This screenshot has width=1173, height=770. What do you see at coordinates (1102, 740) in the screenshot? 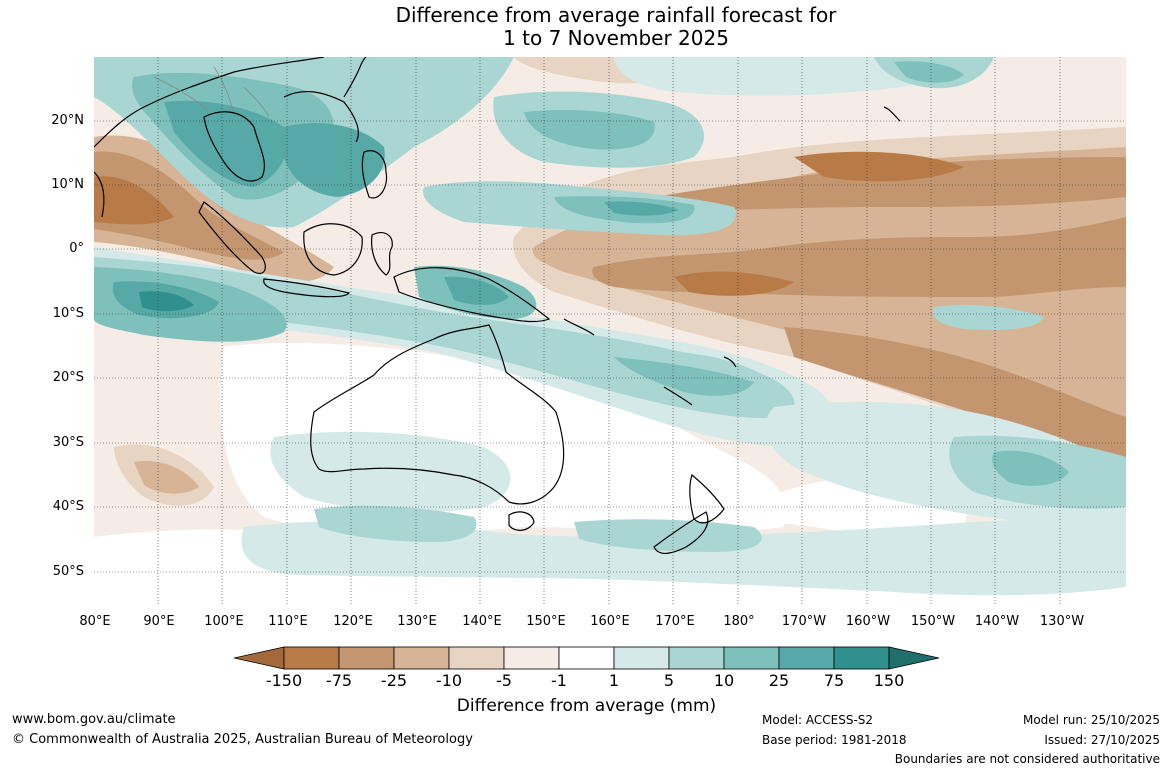
I see `issued-date: Issued: 27/10/2025` at bounding box center [1102, 740].